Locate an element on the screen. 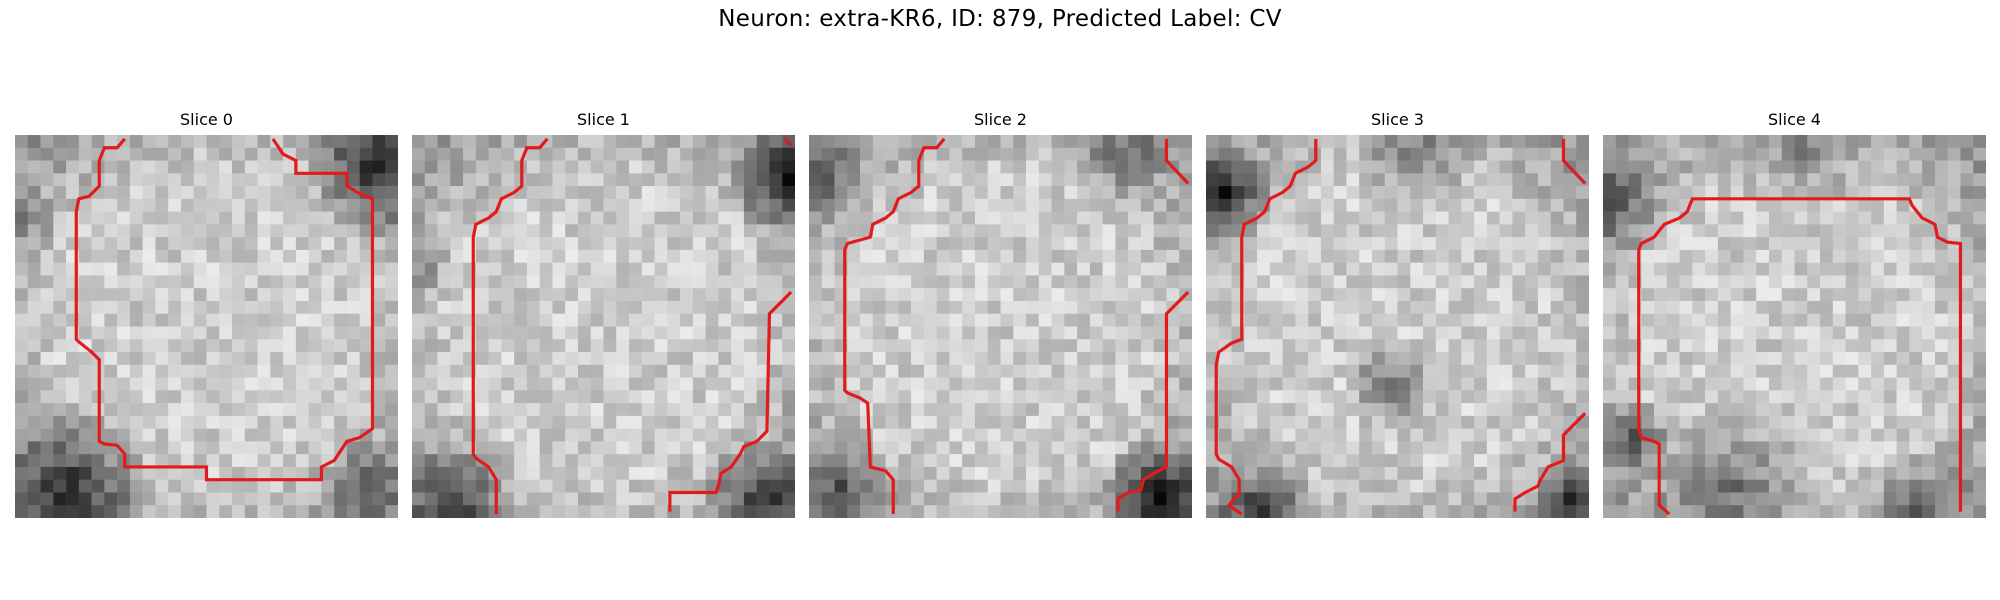  slice-contour-1b is located at coordinates (730, 401).